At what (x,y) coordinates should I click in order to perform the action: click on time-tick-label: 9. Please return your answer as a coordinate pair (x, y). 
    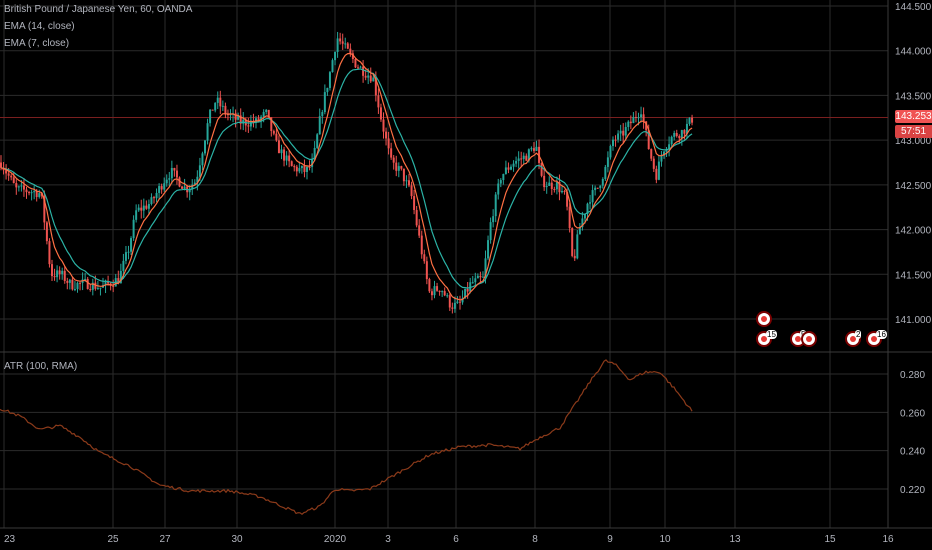
    Looking at the image, I should click on (610, 539).